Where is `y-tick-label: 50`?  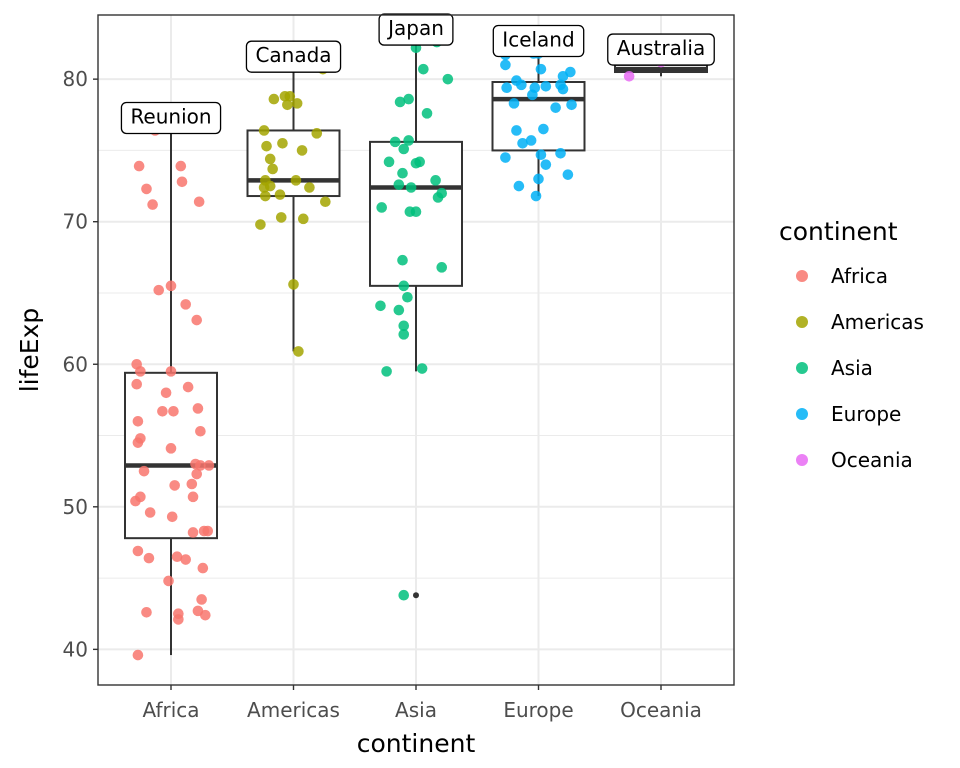 y-tick-label: 50 is located at coordinates (75, 507).